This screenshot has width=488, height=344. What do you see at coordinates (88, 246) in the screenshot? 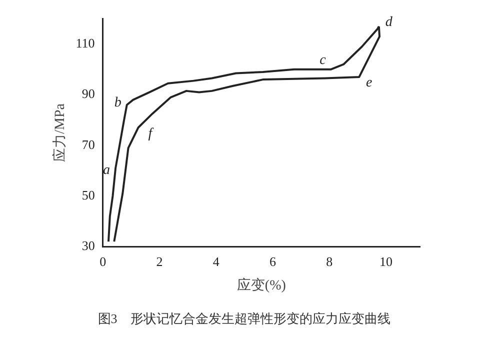
I see `y-tick-label: 30` at bounding box center [88, 246].